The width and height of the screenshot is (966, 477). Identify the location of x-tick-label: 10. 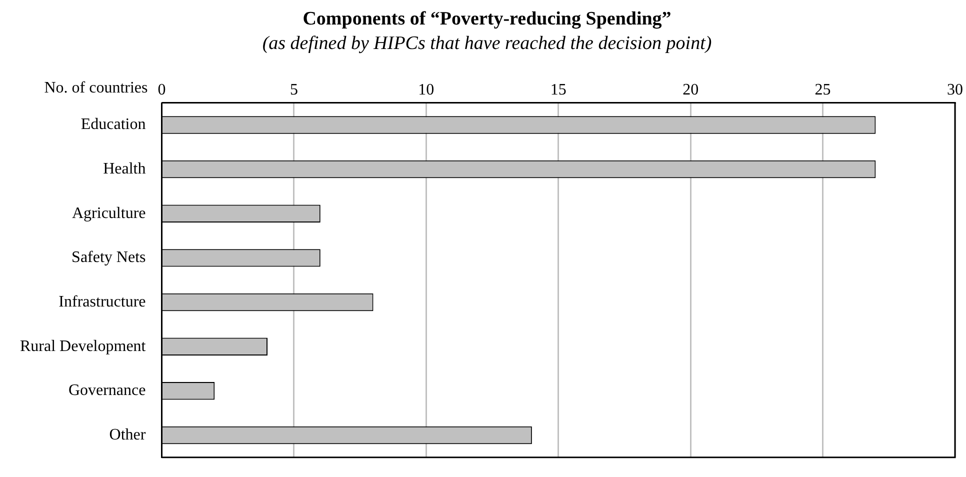
(426, 89).